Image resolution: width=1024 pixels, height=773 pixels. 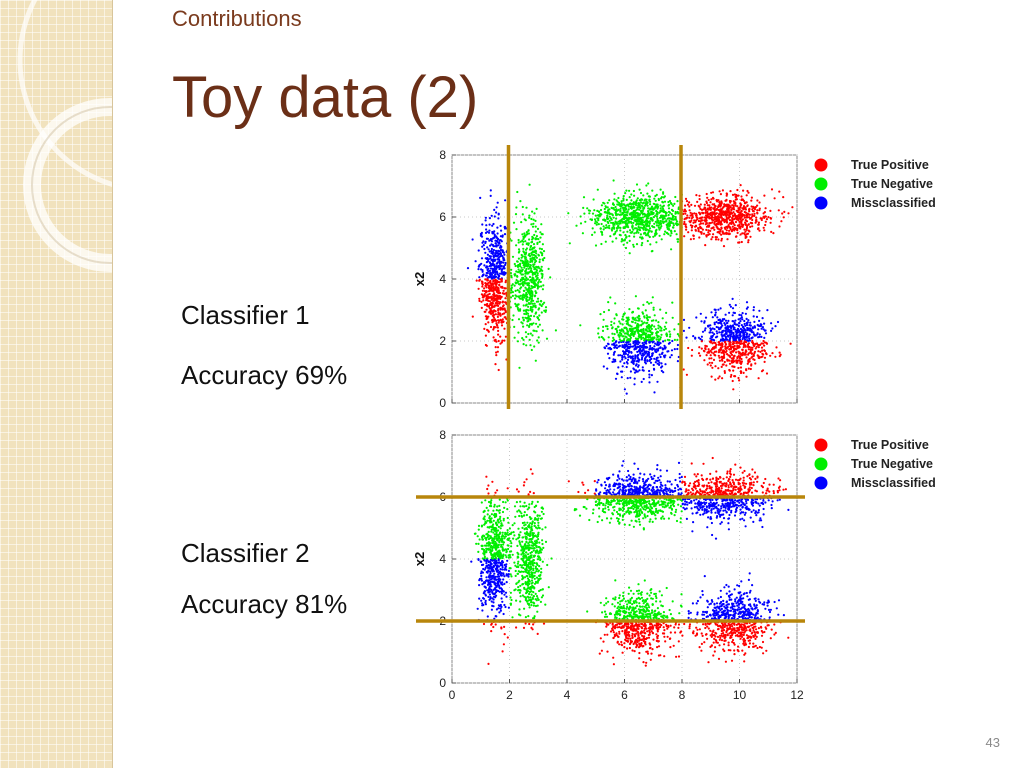 What do you see at coordinates (56, 384) in the screenshot?
I see `decorative-side-panel` at bounding box center [56, 384].